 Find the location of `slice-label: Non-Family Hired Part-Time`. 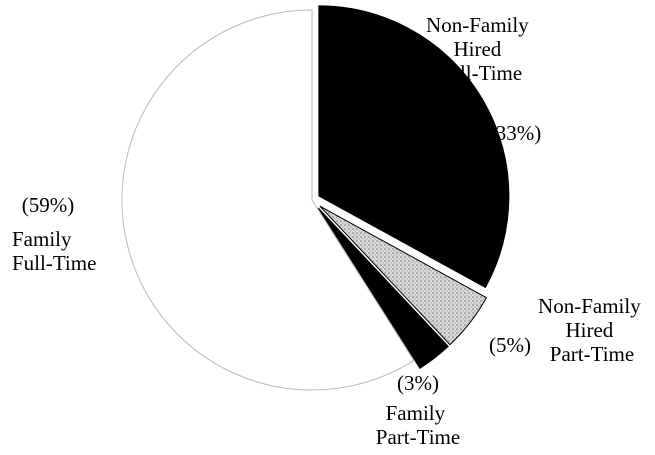

slice-label: Non-Family Hired Part-Time is located at coordinates (592, 330).